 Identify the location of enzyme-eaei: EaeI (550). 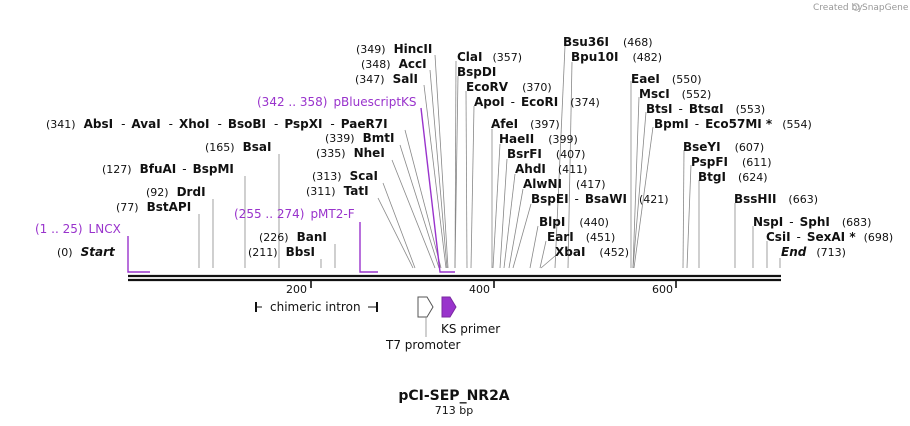
(666, 79).